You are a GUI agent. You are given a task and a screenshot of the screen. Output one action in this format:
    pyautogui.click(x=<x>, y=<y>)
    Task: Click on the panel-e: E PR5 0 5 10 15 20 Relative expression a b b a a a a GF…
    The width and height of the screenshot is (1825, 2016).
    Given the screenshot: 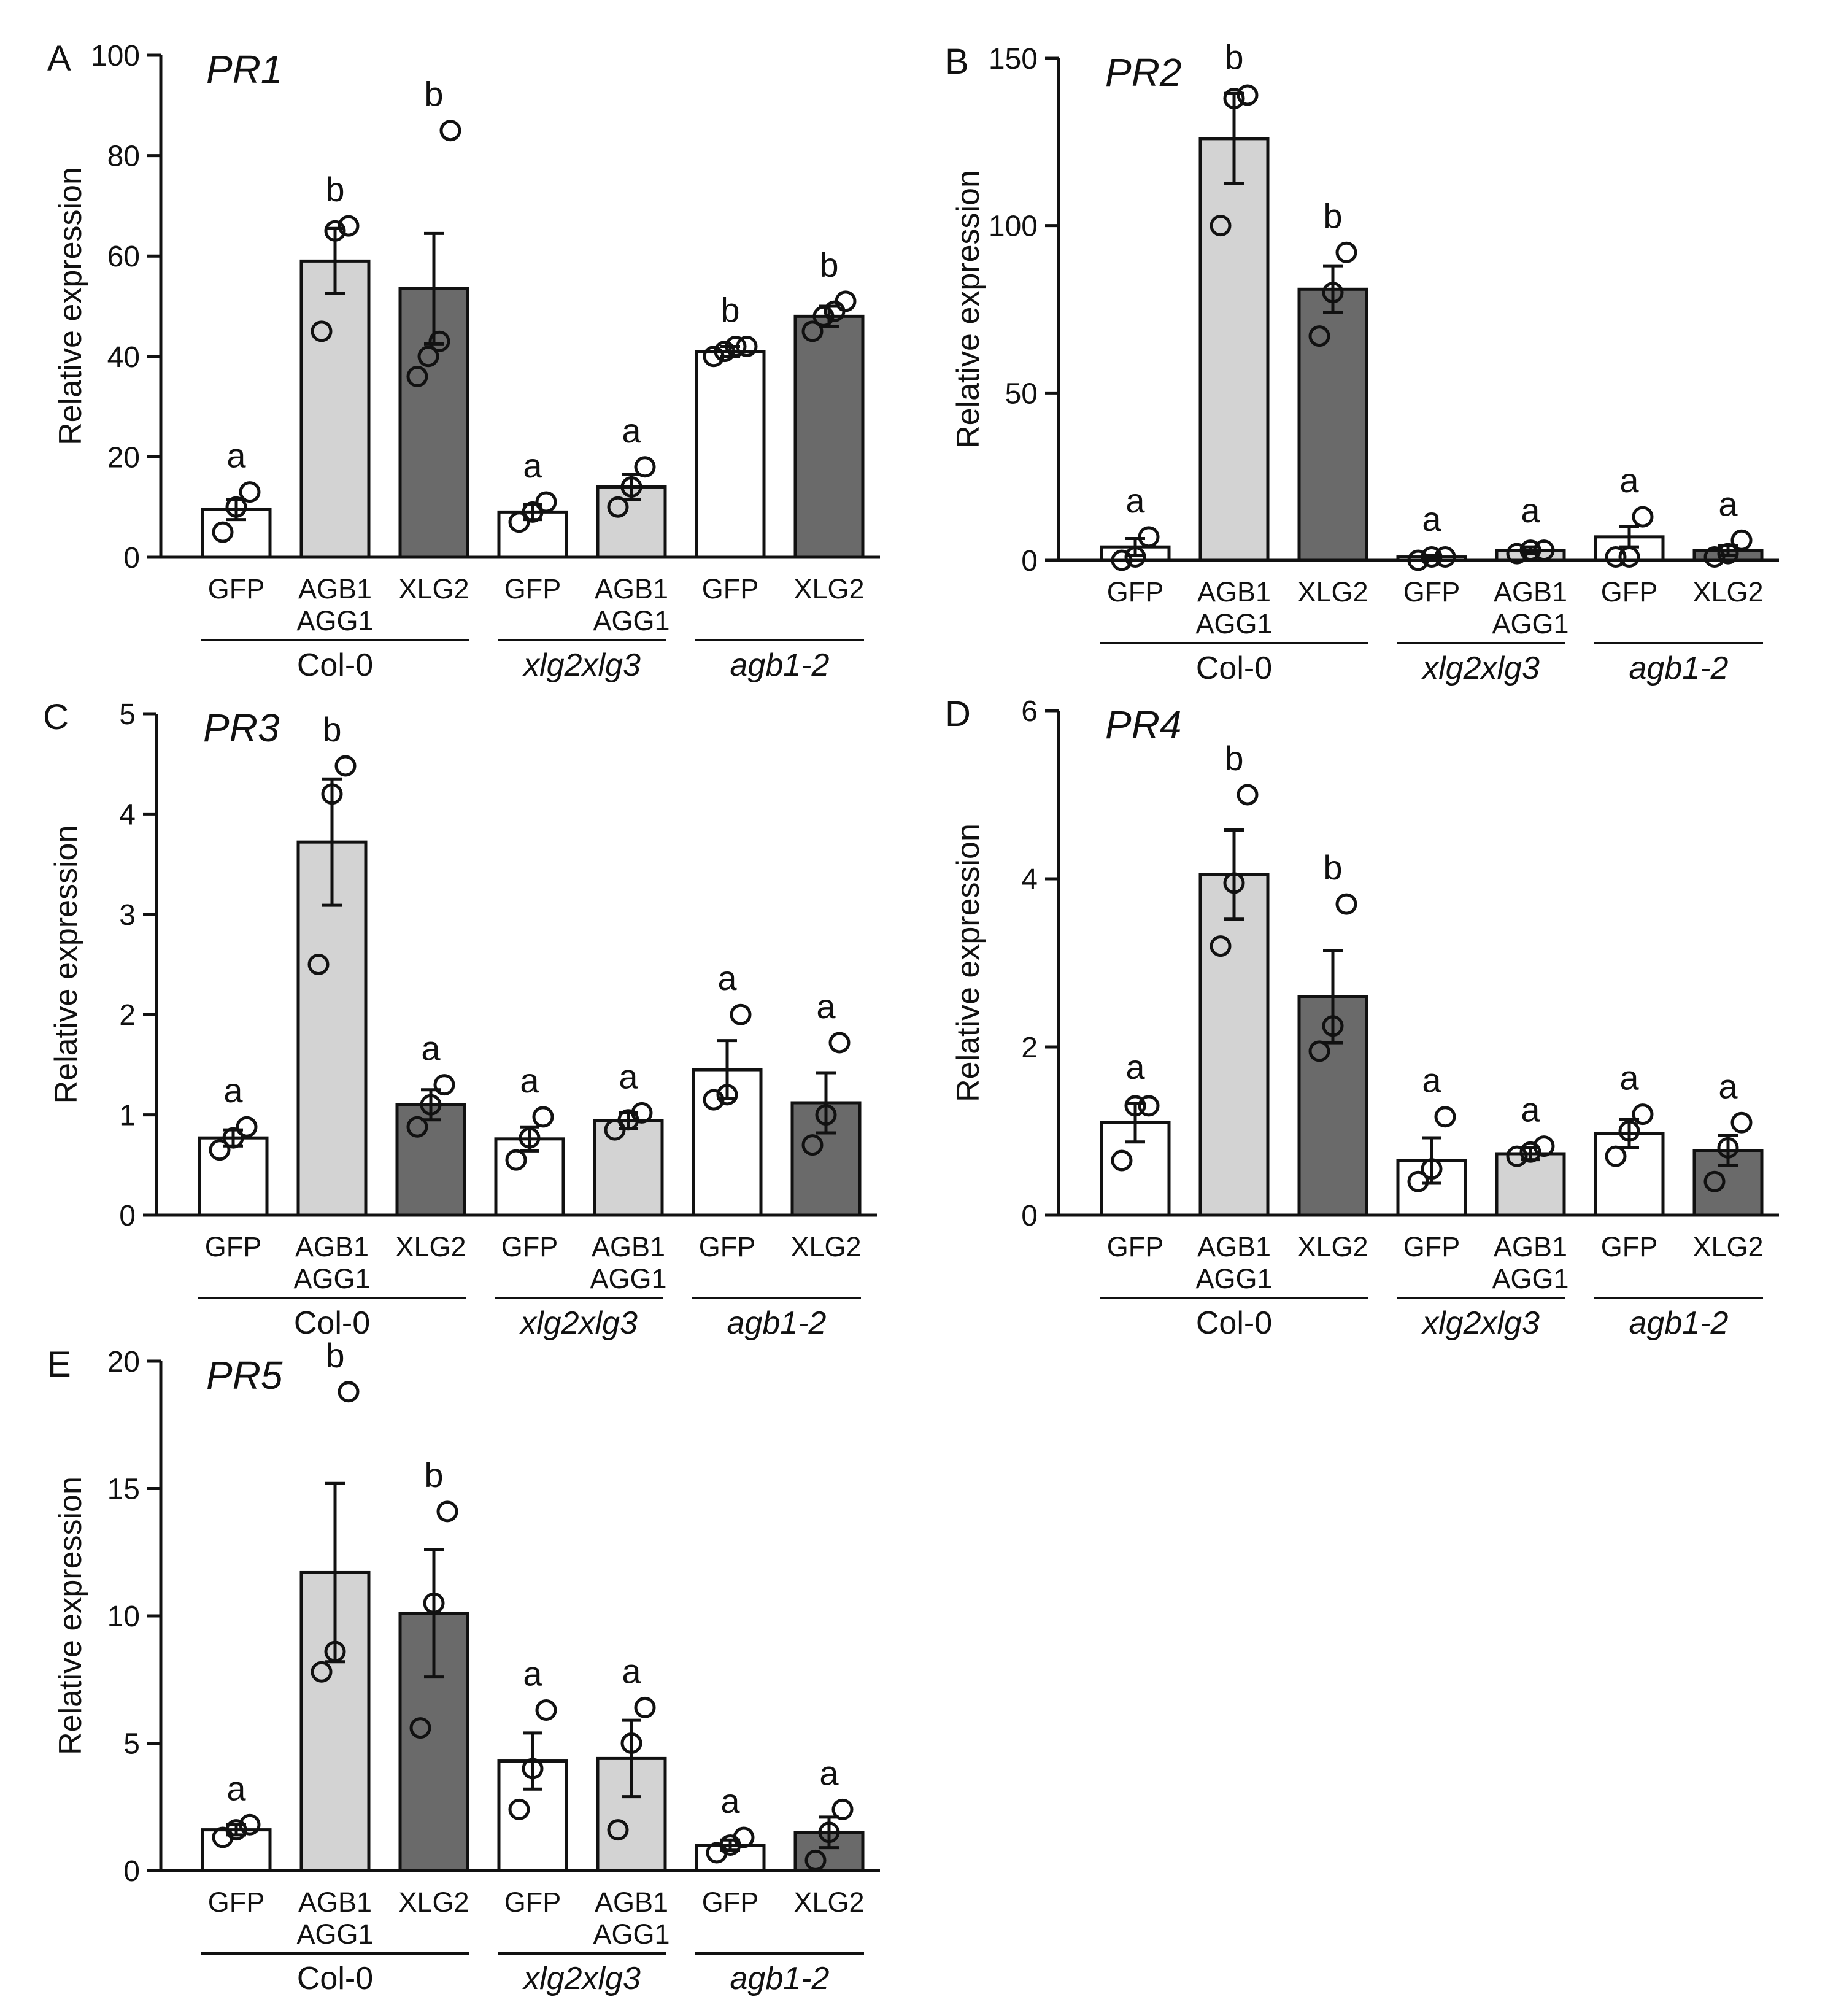 What is the action you would take?
    pyautogui.click(x=463, y=1666)
    